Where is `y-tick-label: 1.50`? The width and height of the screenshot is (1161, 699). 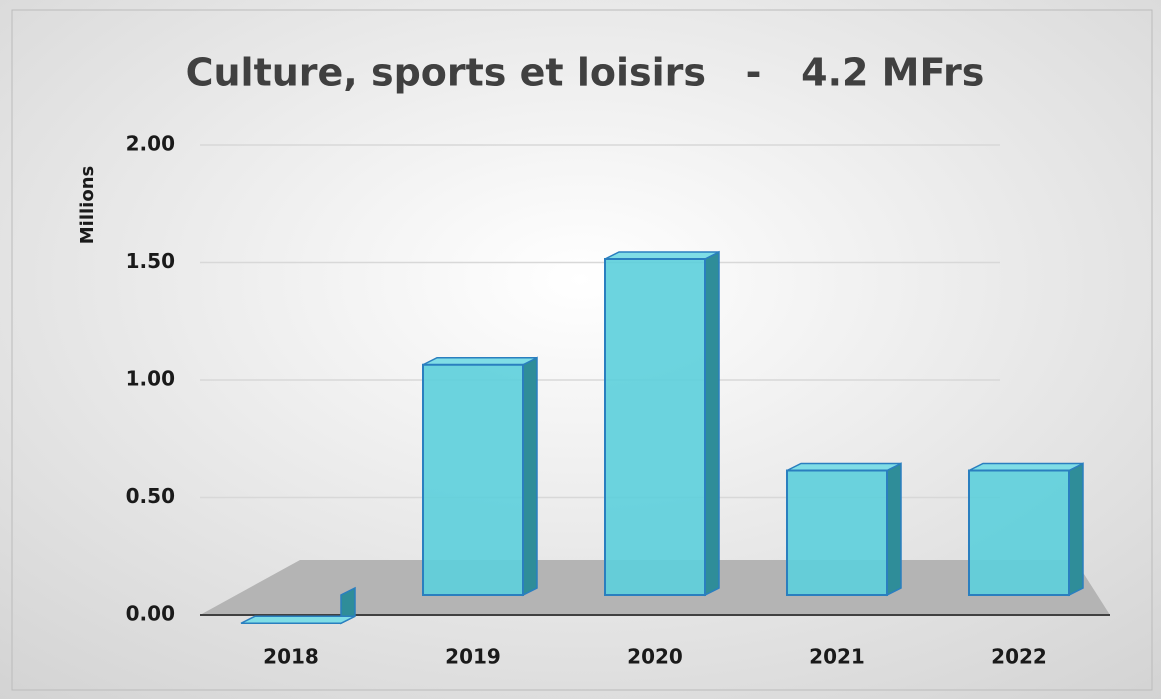 y-tick-label: 1.50 is located at coordinates (150, 261).